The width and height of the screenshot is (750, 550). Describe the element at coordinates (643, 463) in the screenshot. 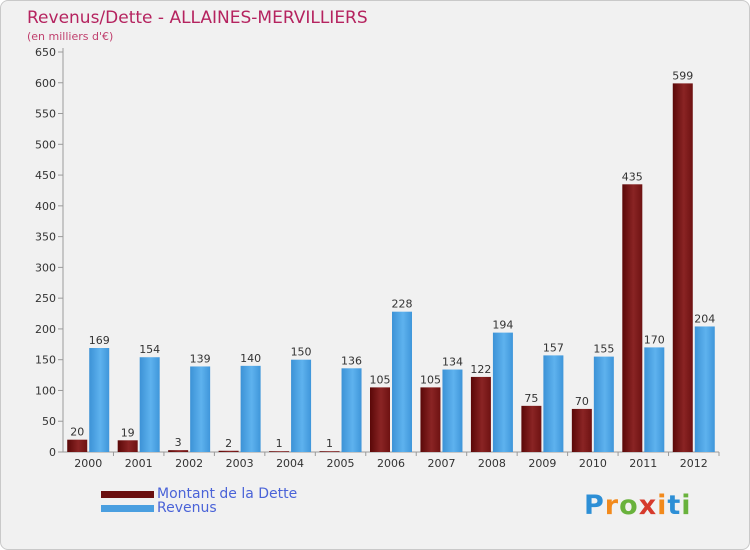

I see `x-tick-label: 2011` at that location.